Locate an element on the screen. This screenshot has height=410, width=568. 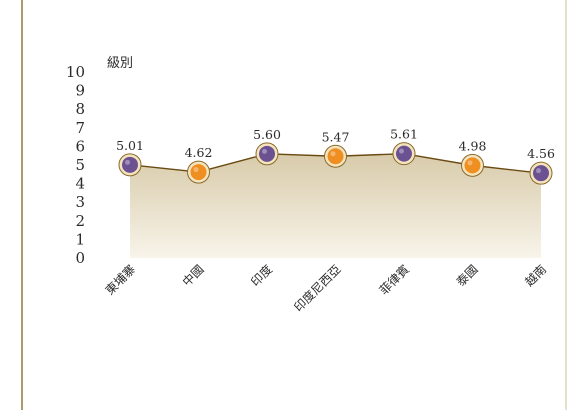
x-tick-label: 泰國 is located at coordinates (467, 275).